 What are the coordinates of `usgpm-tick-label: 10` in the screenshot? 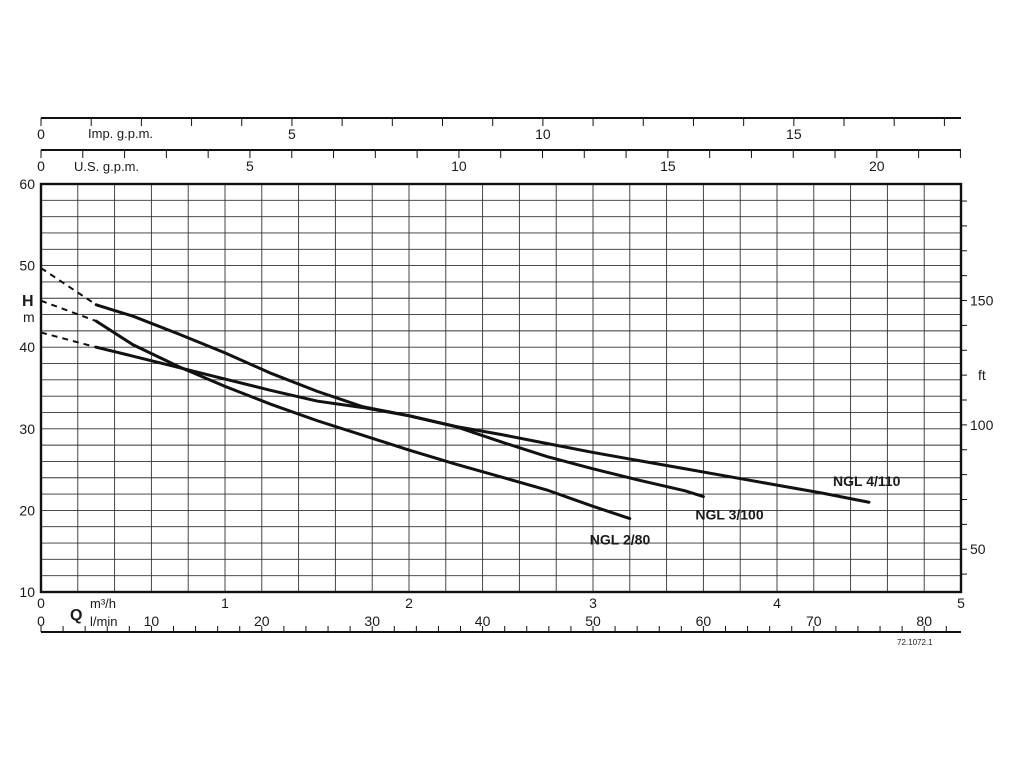 It's located at (459, 166).